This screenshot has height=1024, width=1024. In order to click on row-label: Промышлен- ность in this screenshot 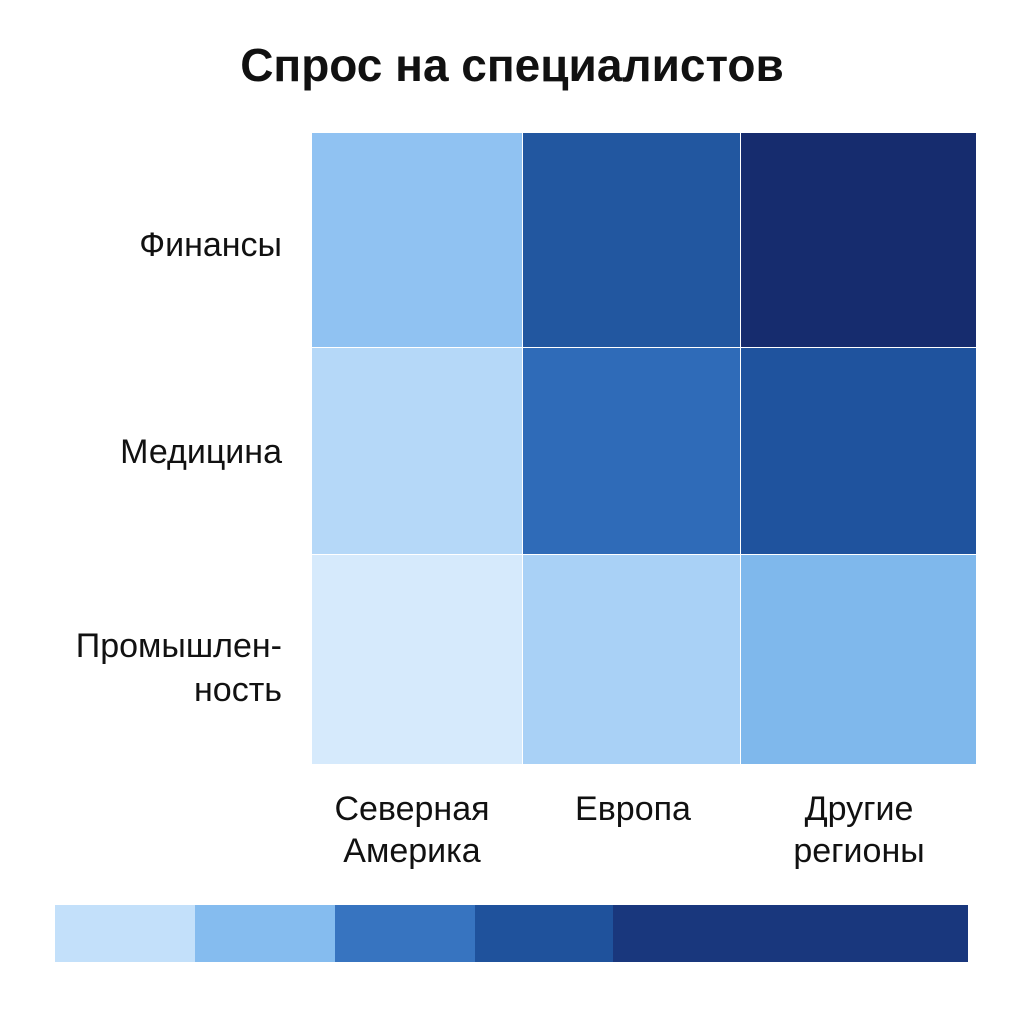, I will do `click(178, 668)`.